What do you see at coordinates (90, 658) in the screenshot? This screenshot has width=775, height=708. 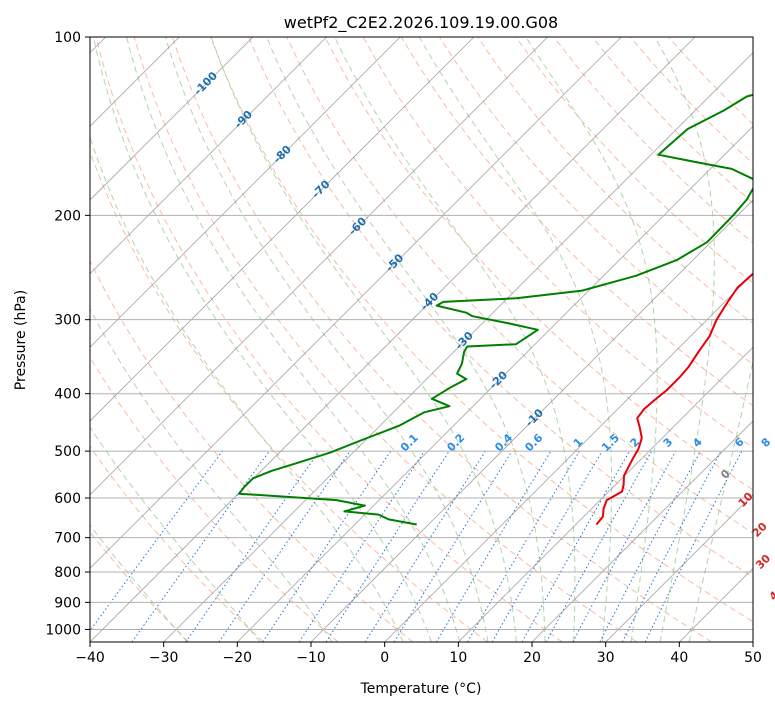 I see `x-tick-label: −40` at bounding box center [90, 658].